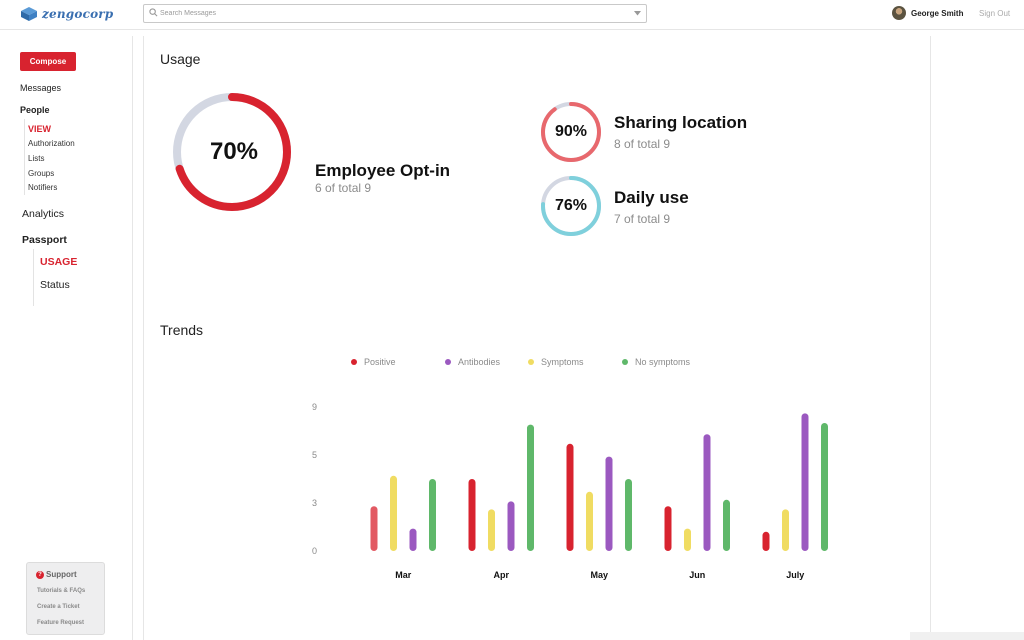 The image size is (1024, 640). What do you see at coordinates (681, 122) in the screenshot?
I see `sharing-title: Sharing location` at bounding box center [681, 122].